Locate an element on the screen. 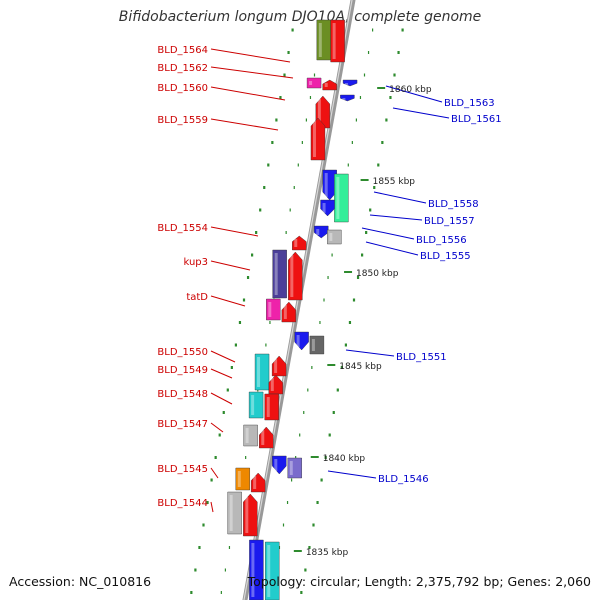 The image size is (600, 600). gene-darkgrey is located at coordinates (317, 345).